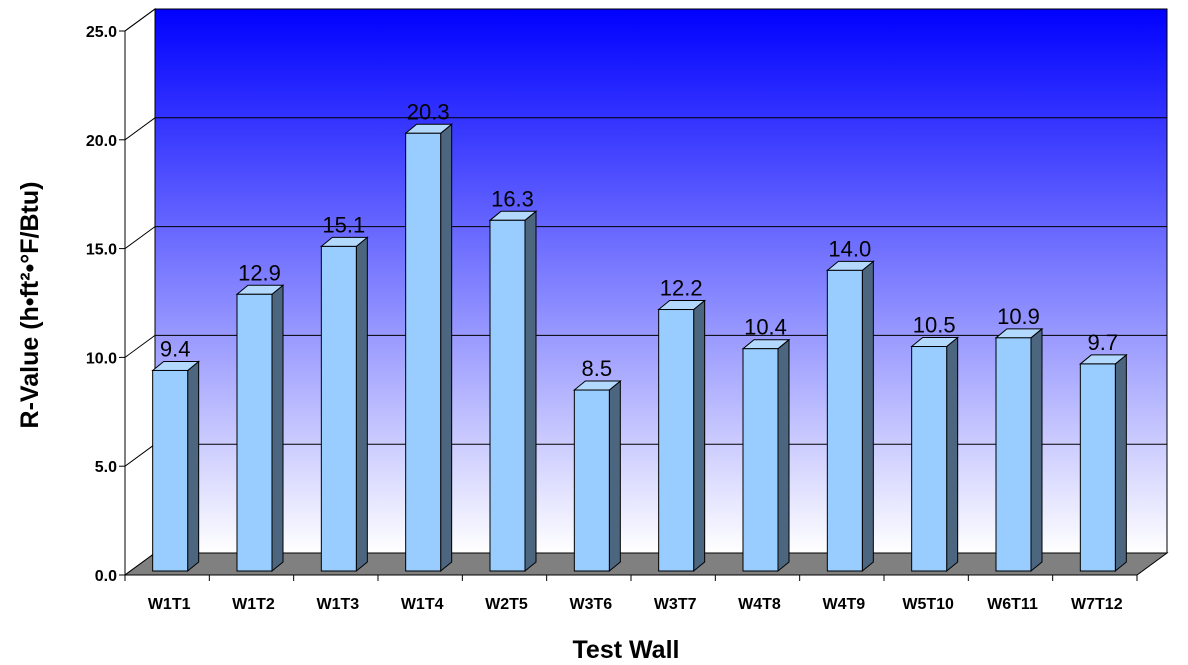  Describe the element at coordinates (843, 604) in the screenshot. I see `x-tick-label: W4T9` at that location.